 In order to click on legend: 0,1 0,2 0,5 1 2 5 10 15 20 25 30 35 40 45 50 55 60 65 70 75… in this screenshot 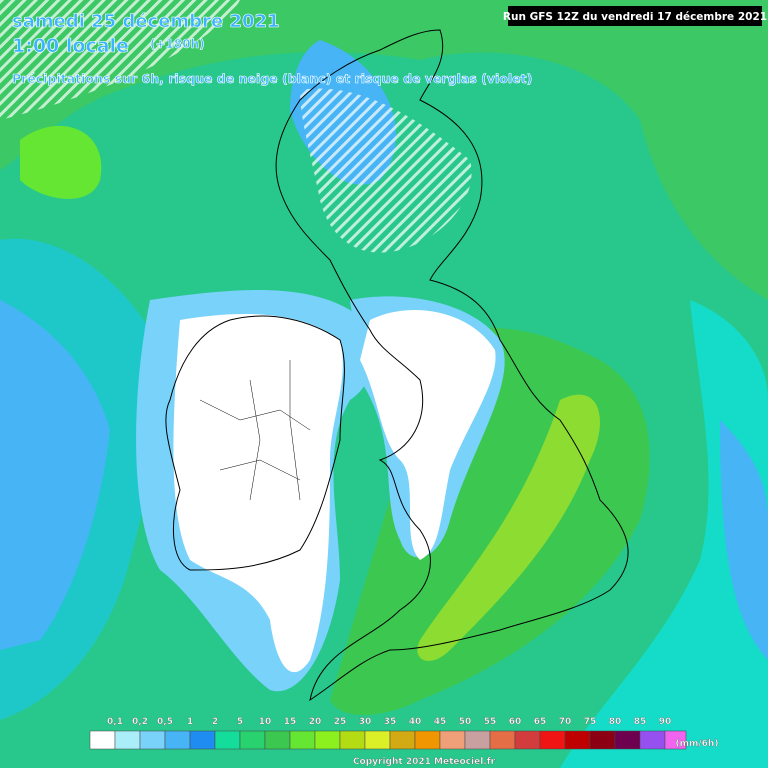, I will do `click(388, 733)`.